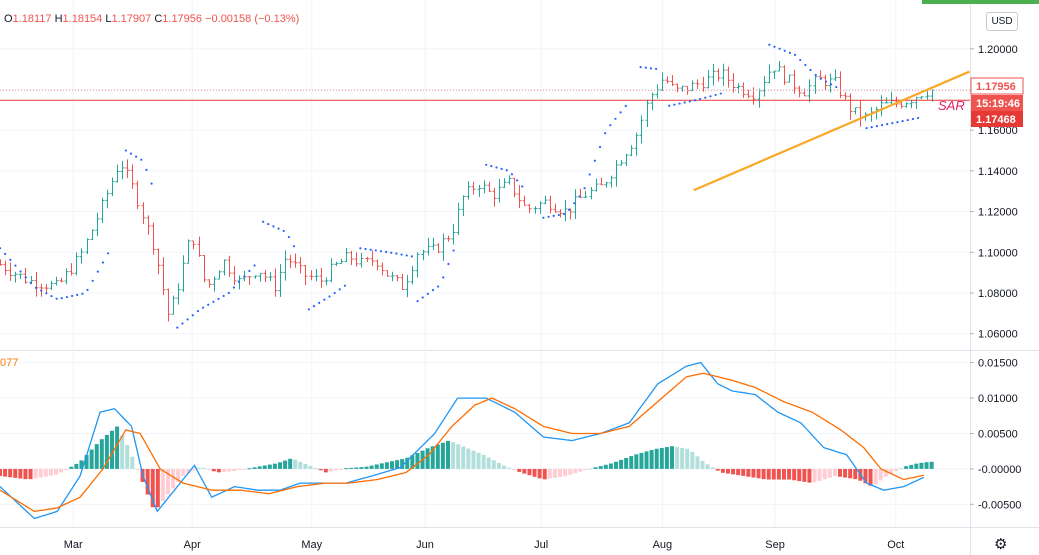 This screenshot has width=1039, height=555. What do you see at coordinates (951, 105) in the screenshot?
I see `sar-annotation: SAR` at bounding box center [951, 105].